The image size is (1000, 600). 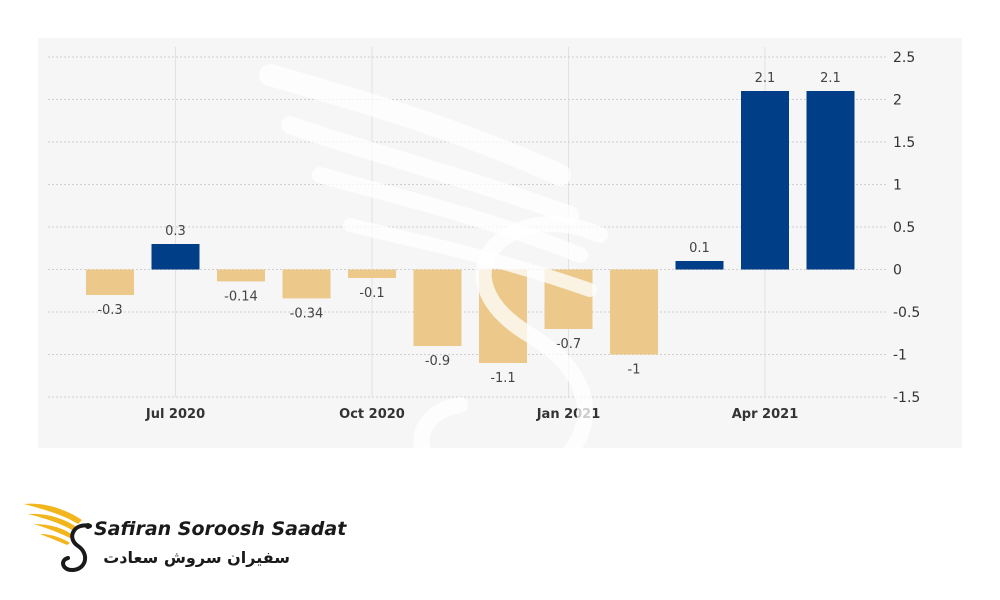 I want to click on data-label-2021-01: -0.7, so click(x=568, y=344).